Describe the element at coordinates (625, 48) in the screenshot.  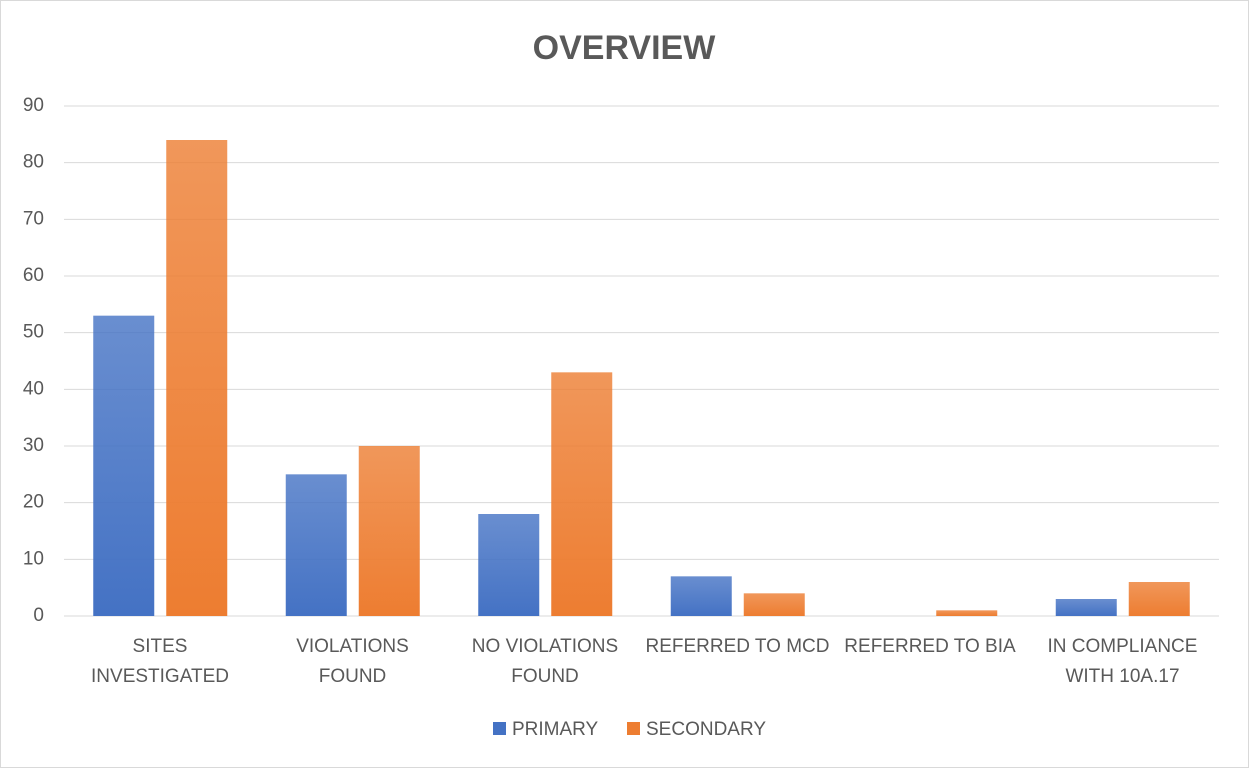
I see `chart-title: OVERVIEW` at that location.